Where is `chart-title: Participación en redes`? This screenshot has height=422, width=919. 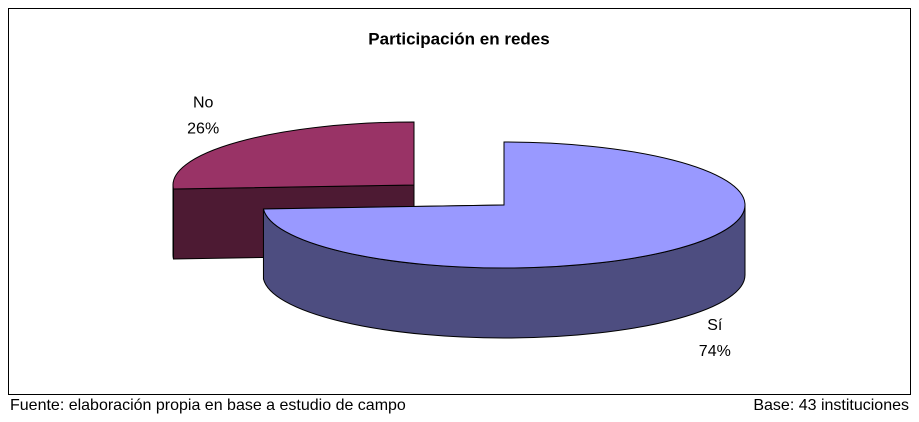
chart-title: Participación en redes is located at coordinates (458, 38).